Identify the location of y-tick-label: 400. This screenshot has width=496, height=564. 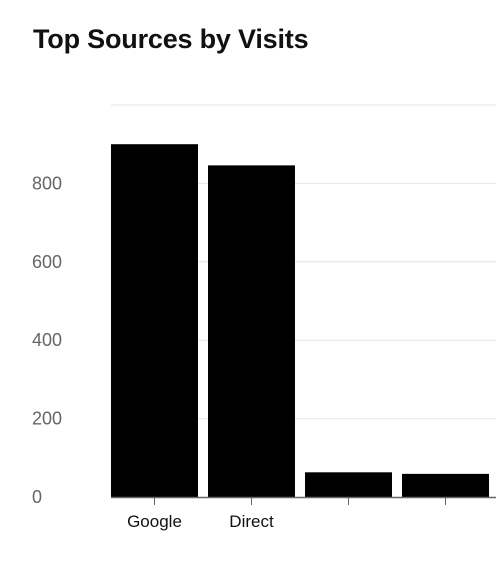
(47, 340).